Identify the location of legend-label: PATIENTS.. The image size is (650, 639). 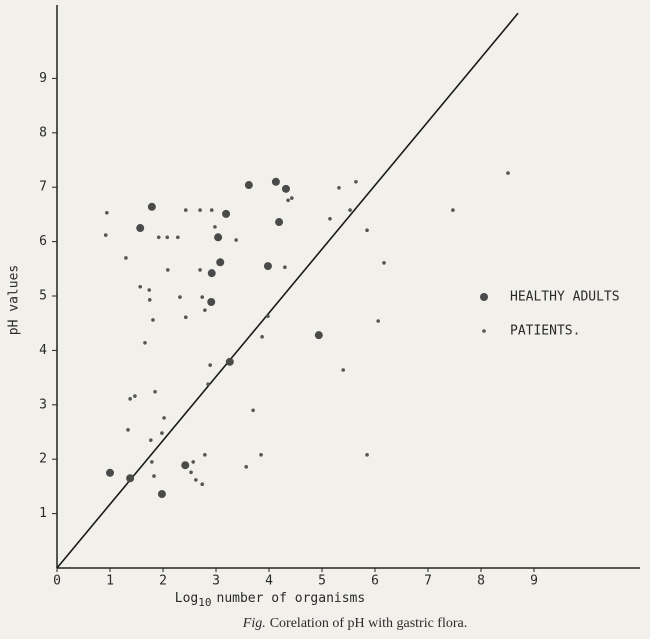
(545, 331).